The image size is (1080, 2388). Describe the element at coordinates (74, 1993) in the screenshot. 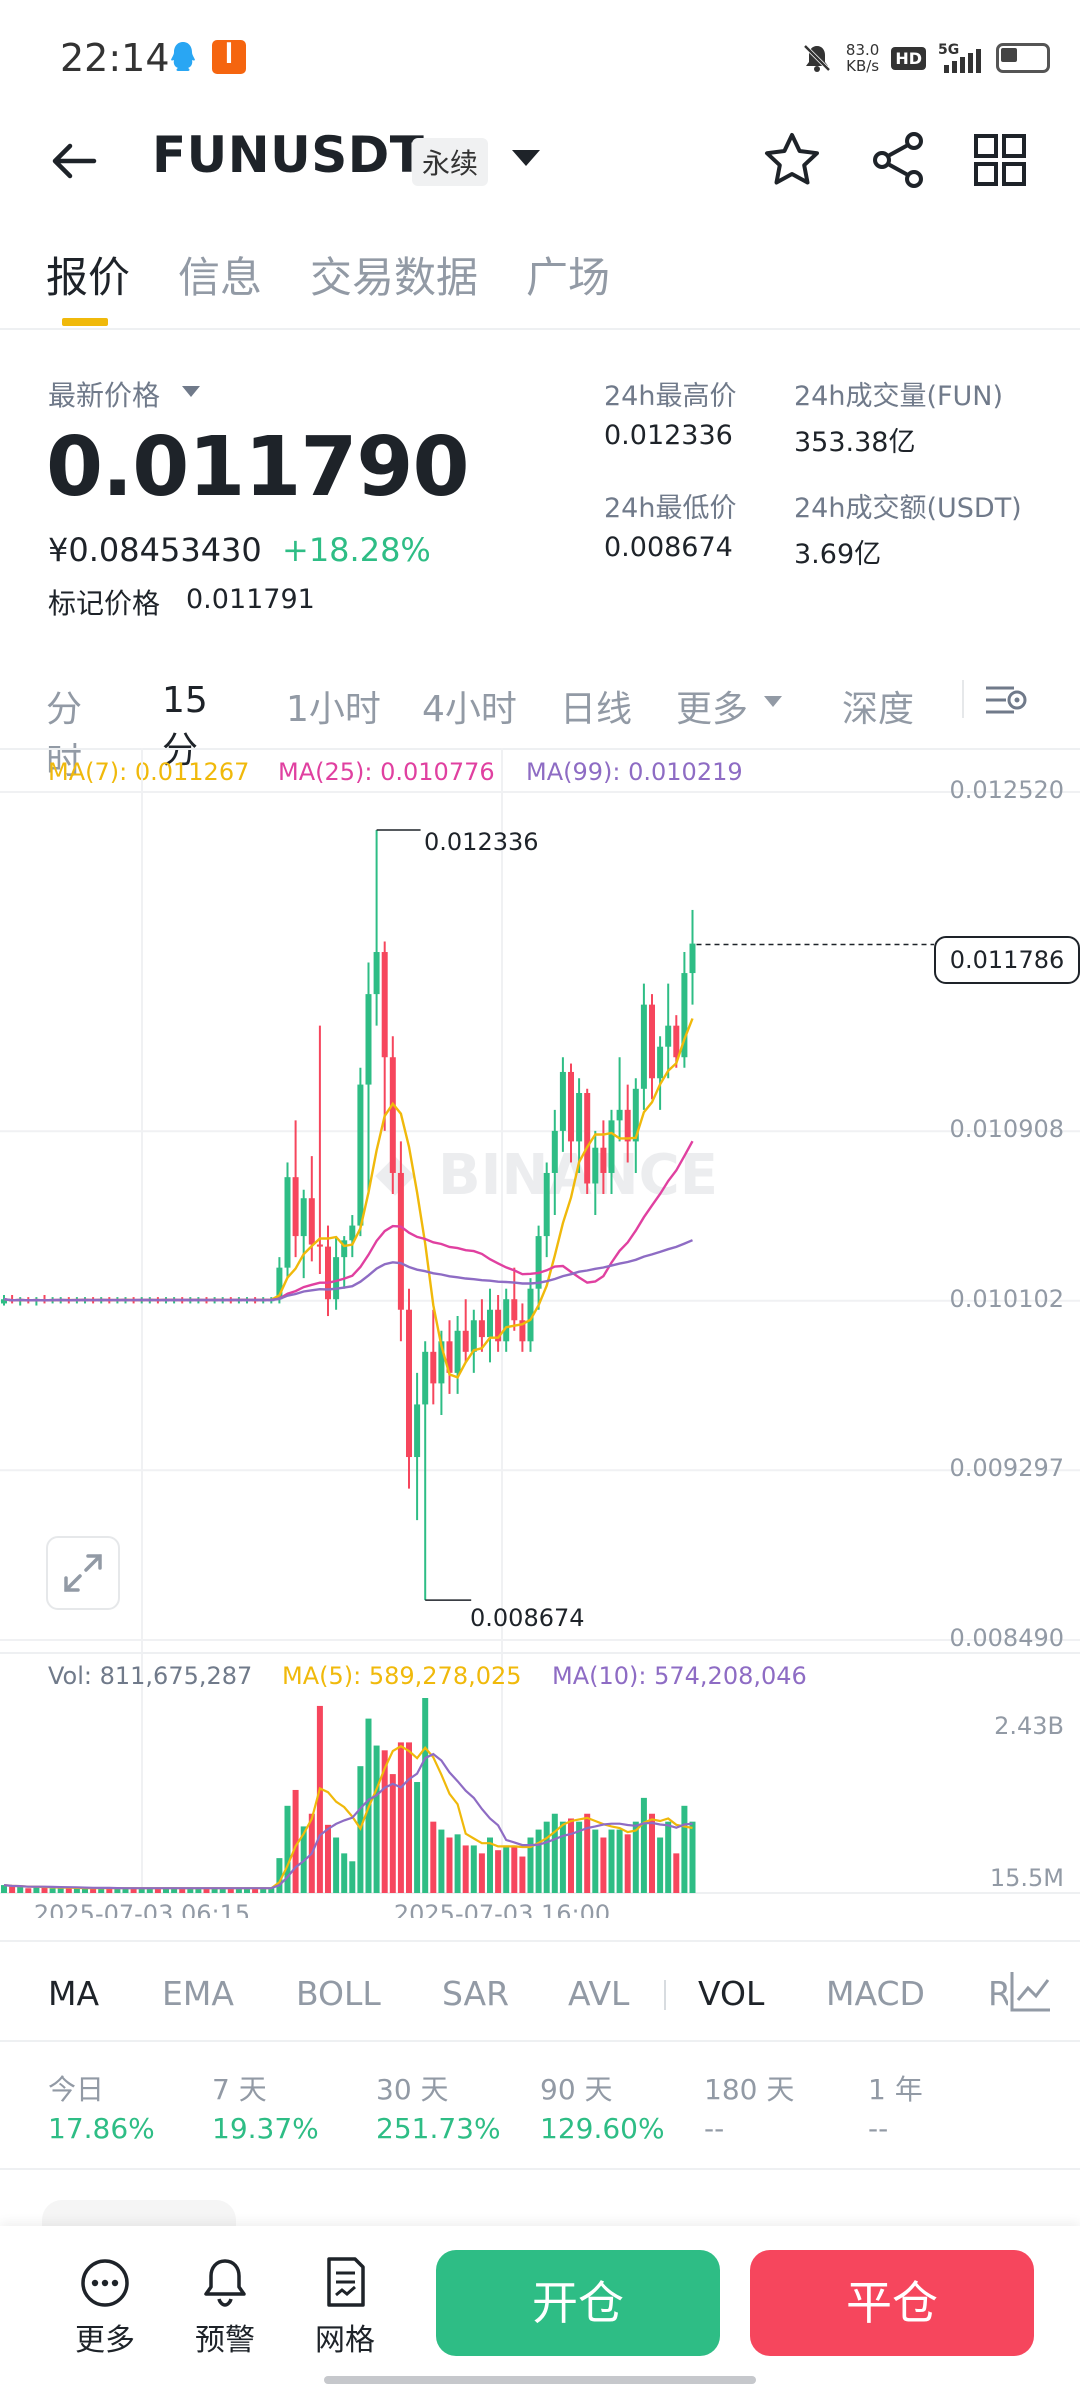

I see `indicator-ma: MA` at that location.